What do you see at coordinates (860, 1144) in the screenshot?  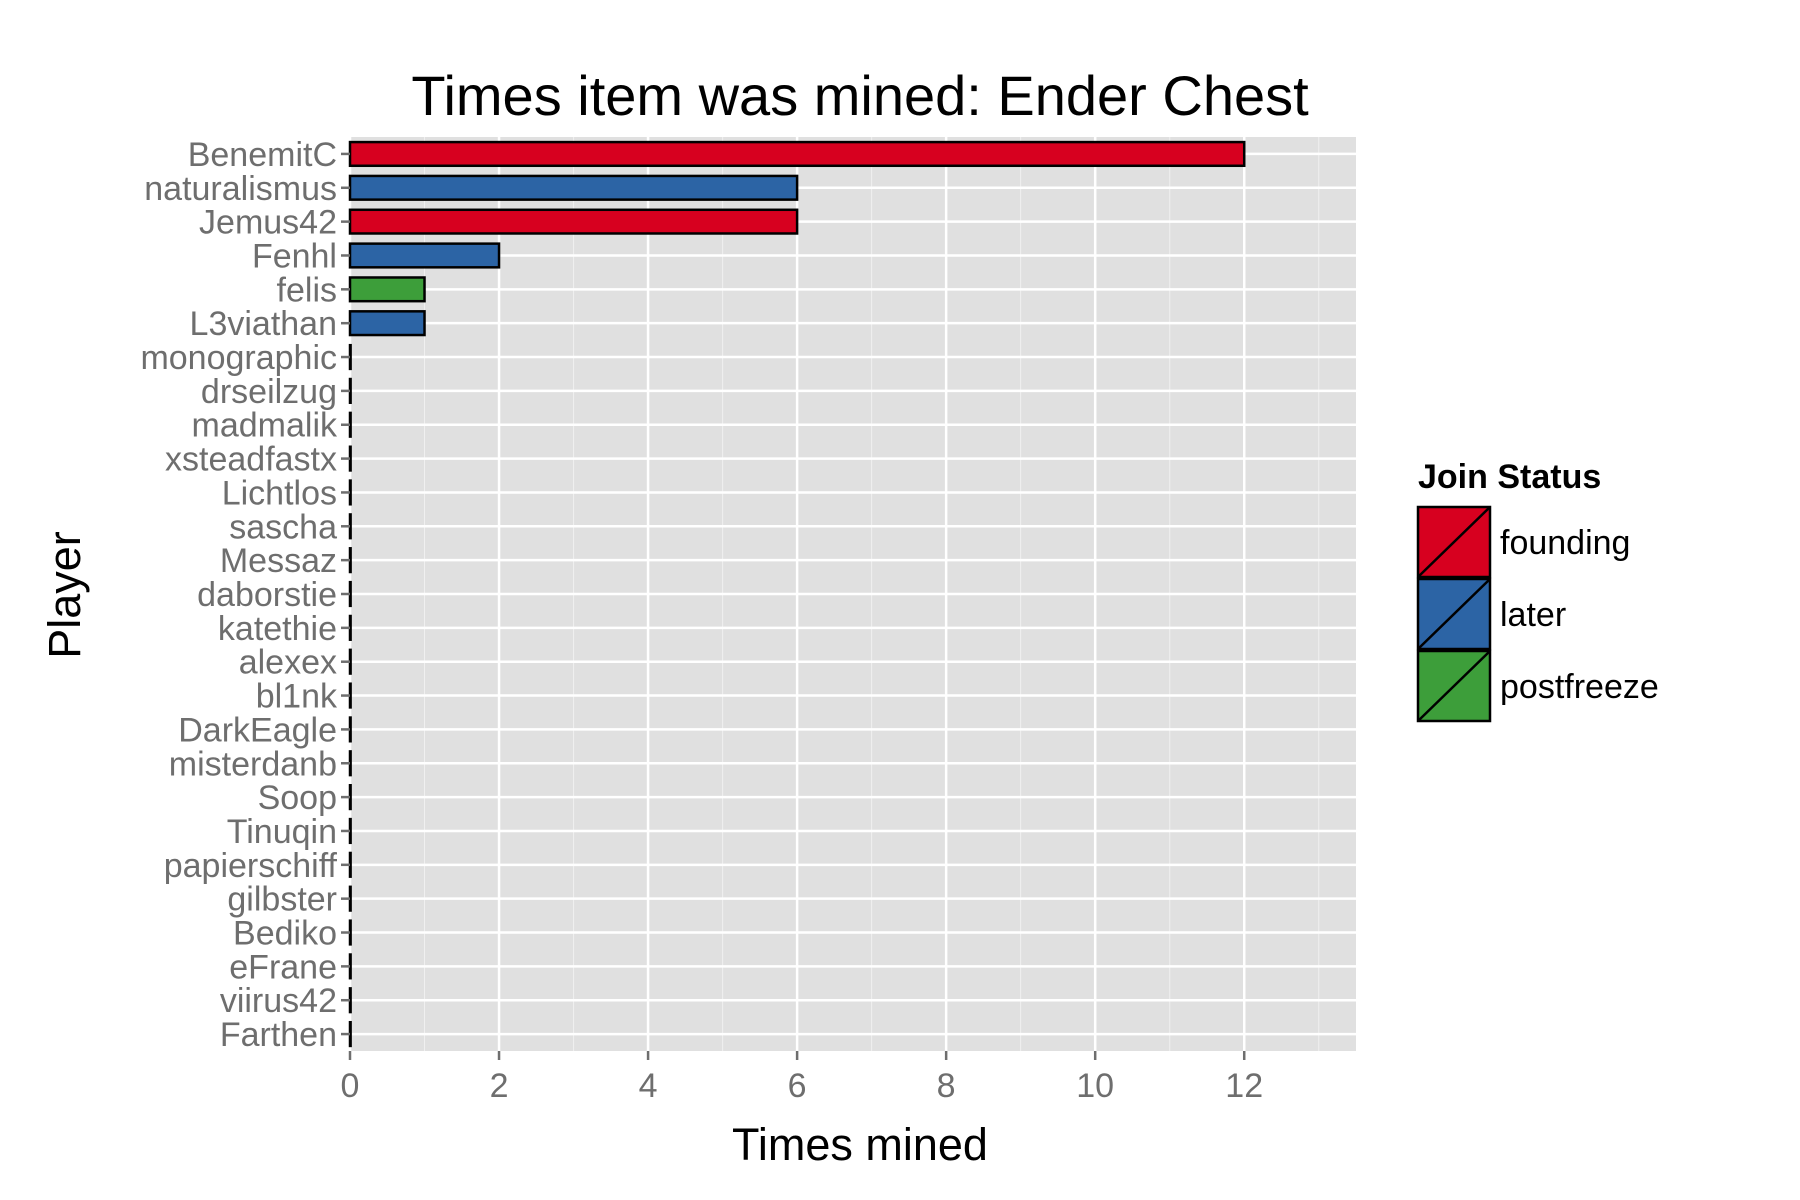 I see `x-axis-title: Times mined` at bounding box center [860, 1144].